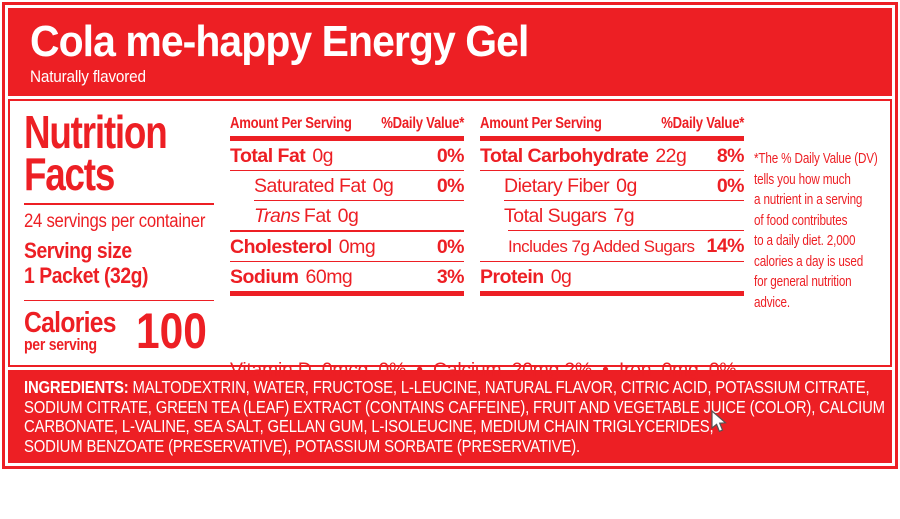 The width and height of the screenshot is (900, 519). I want to click on footnote-line: of food contributes, so click(801, 220).